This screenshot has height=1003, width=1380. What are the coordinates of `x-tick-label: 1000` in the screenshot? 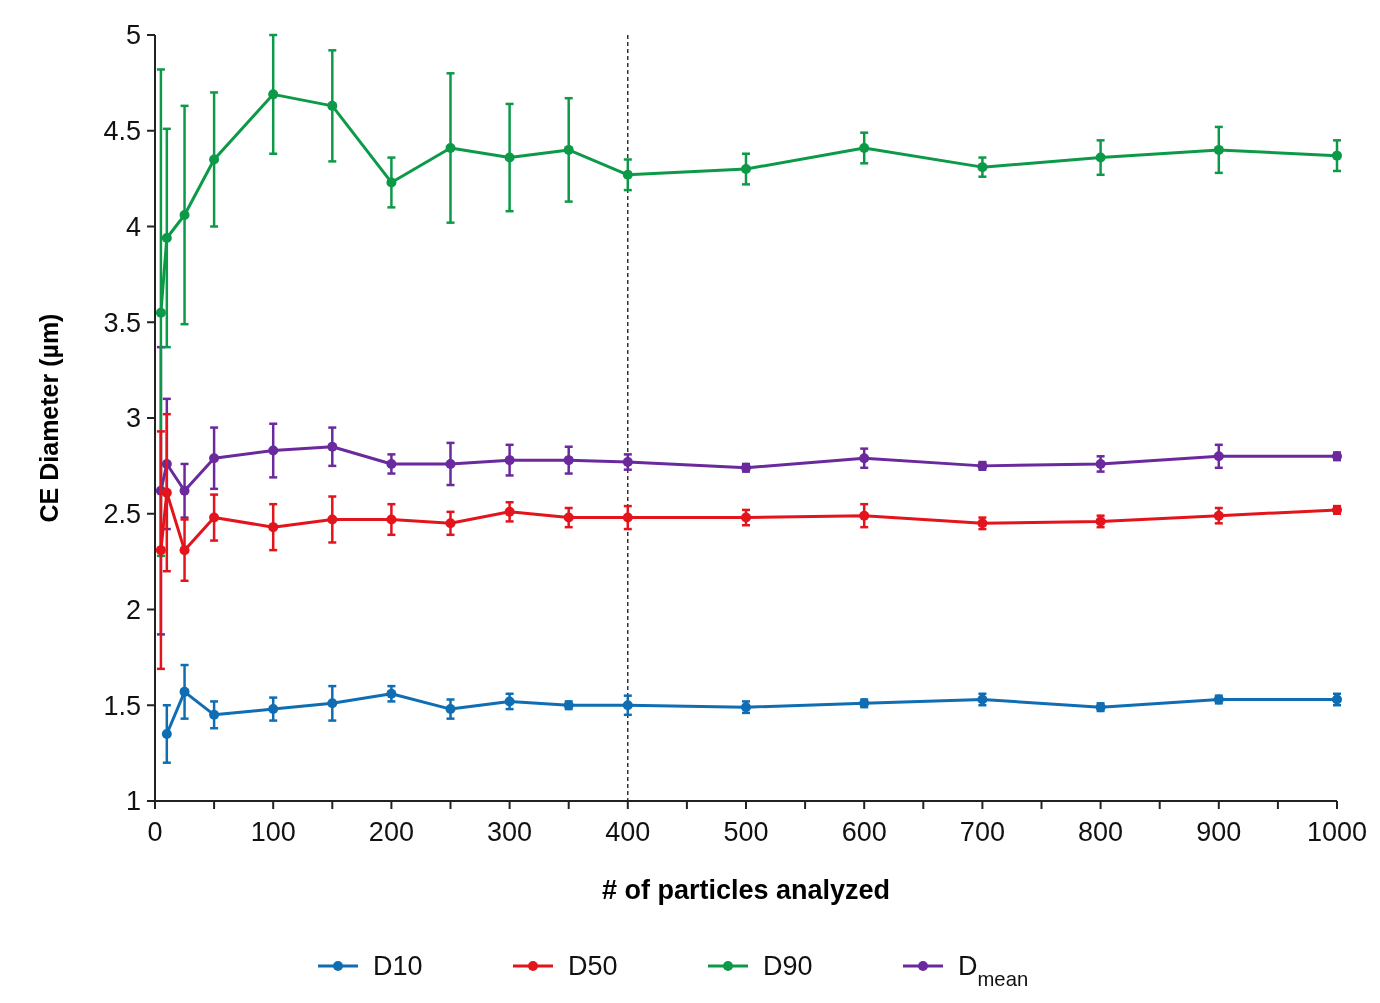 It's located at (1337, 832).